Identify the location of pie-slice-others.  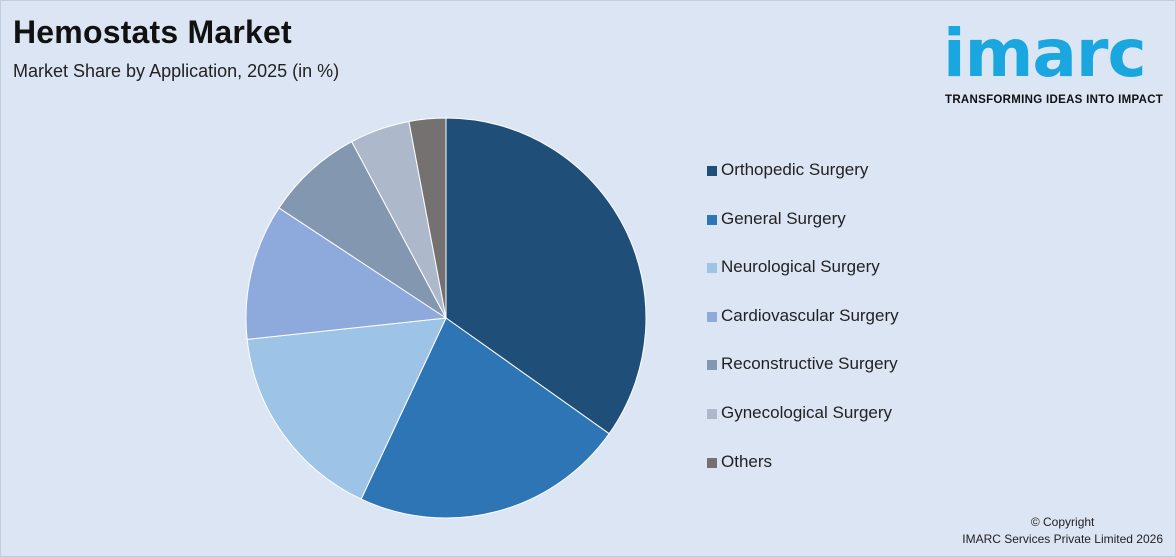
(427, 218).